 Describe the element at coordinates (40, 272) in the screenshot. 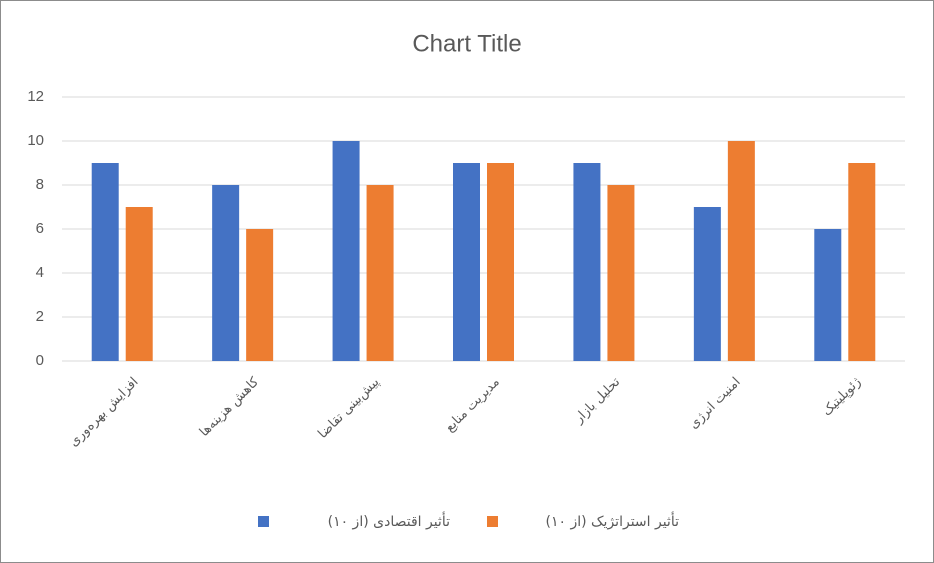

I see `y-tick-label: 4` at that location.